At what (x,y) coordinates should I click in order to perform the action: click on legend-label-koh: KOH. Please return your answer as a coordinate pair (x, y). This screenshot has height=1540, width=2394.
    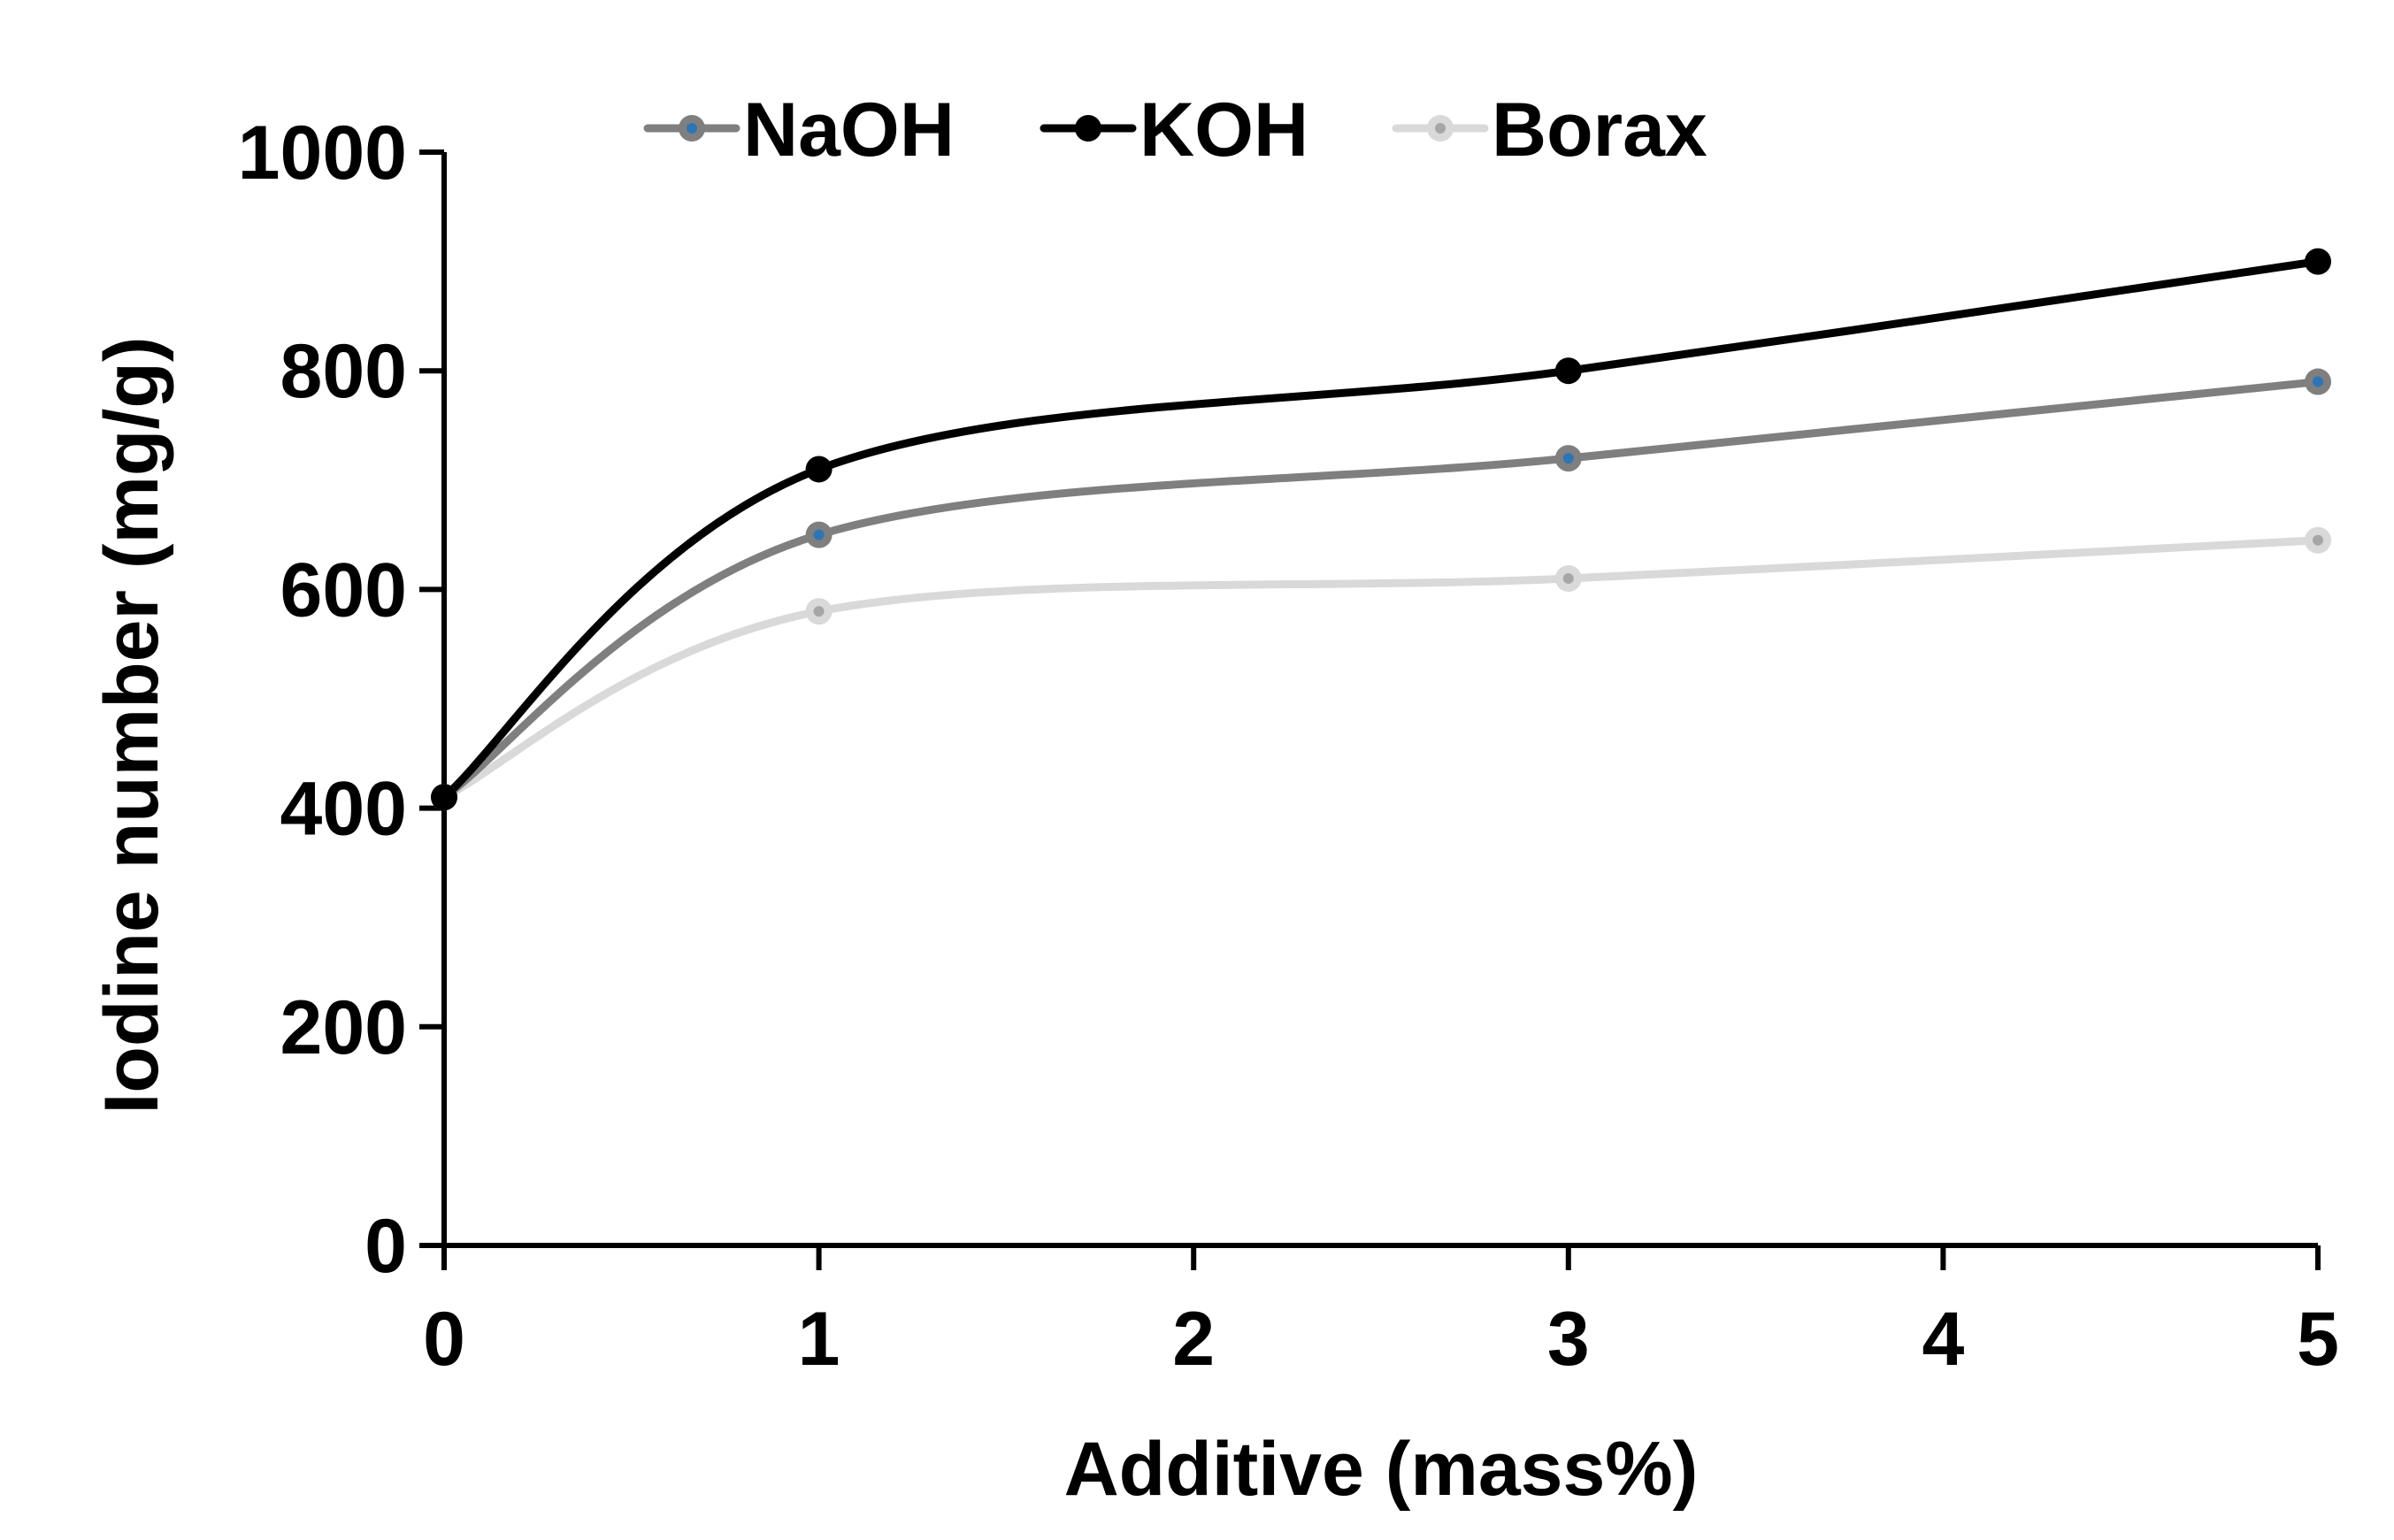
    Looking at the image, I should click on (1223, 130).